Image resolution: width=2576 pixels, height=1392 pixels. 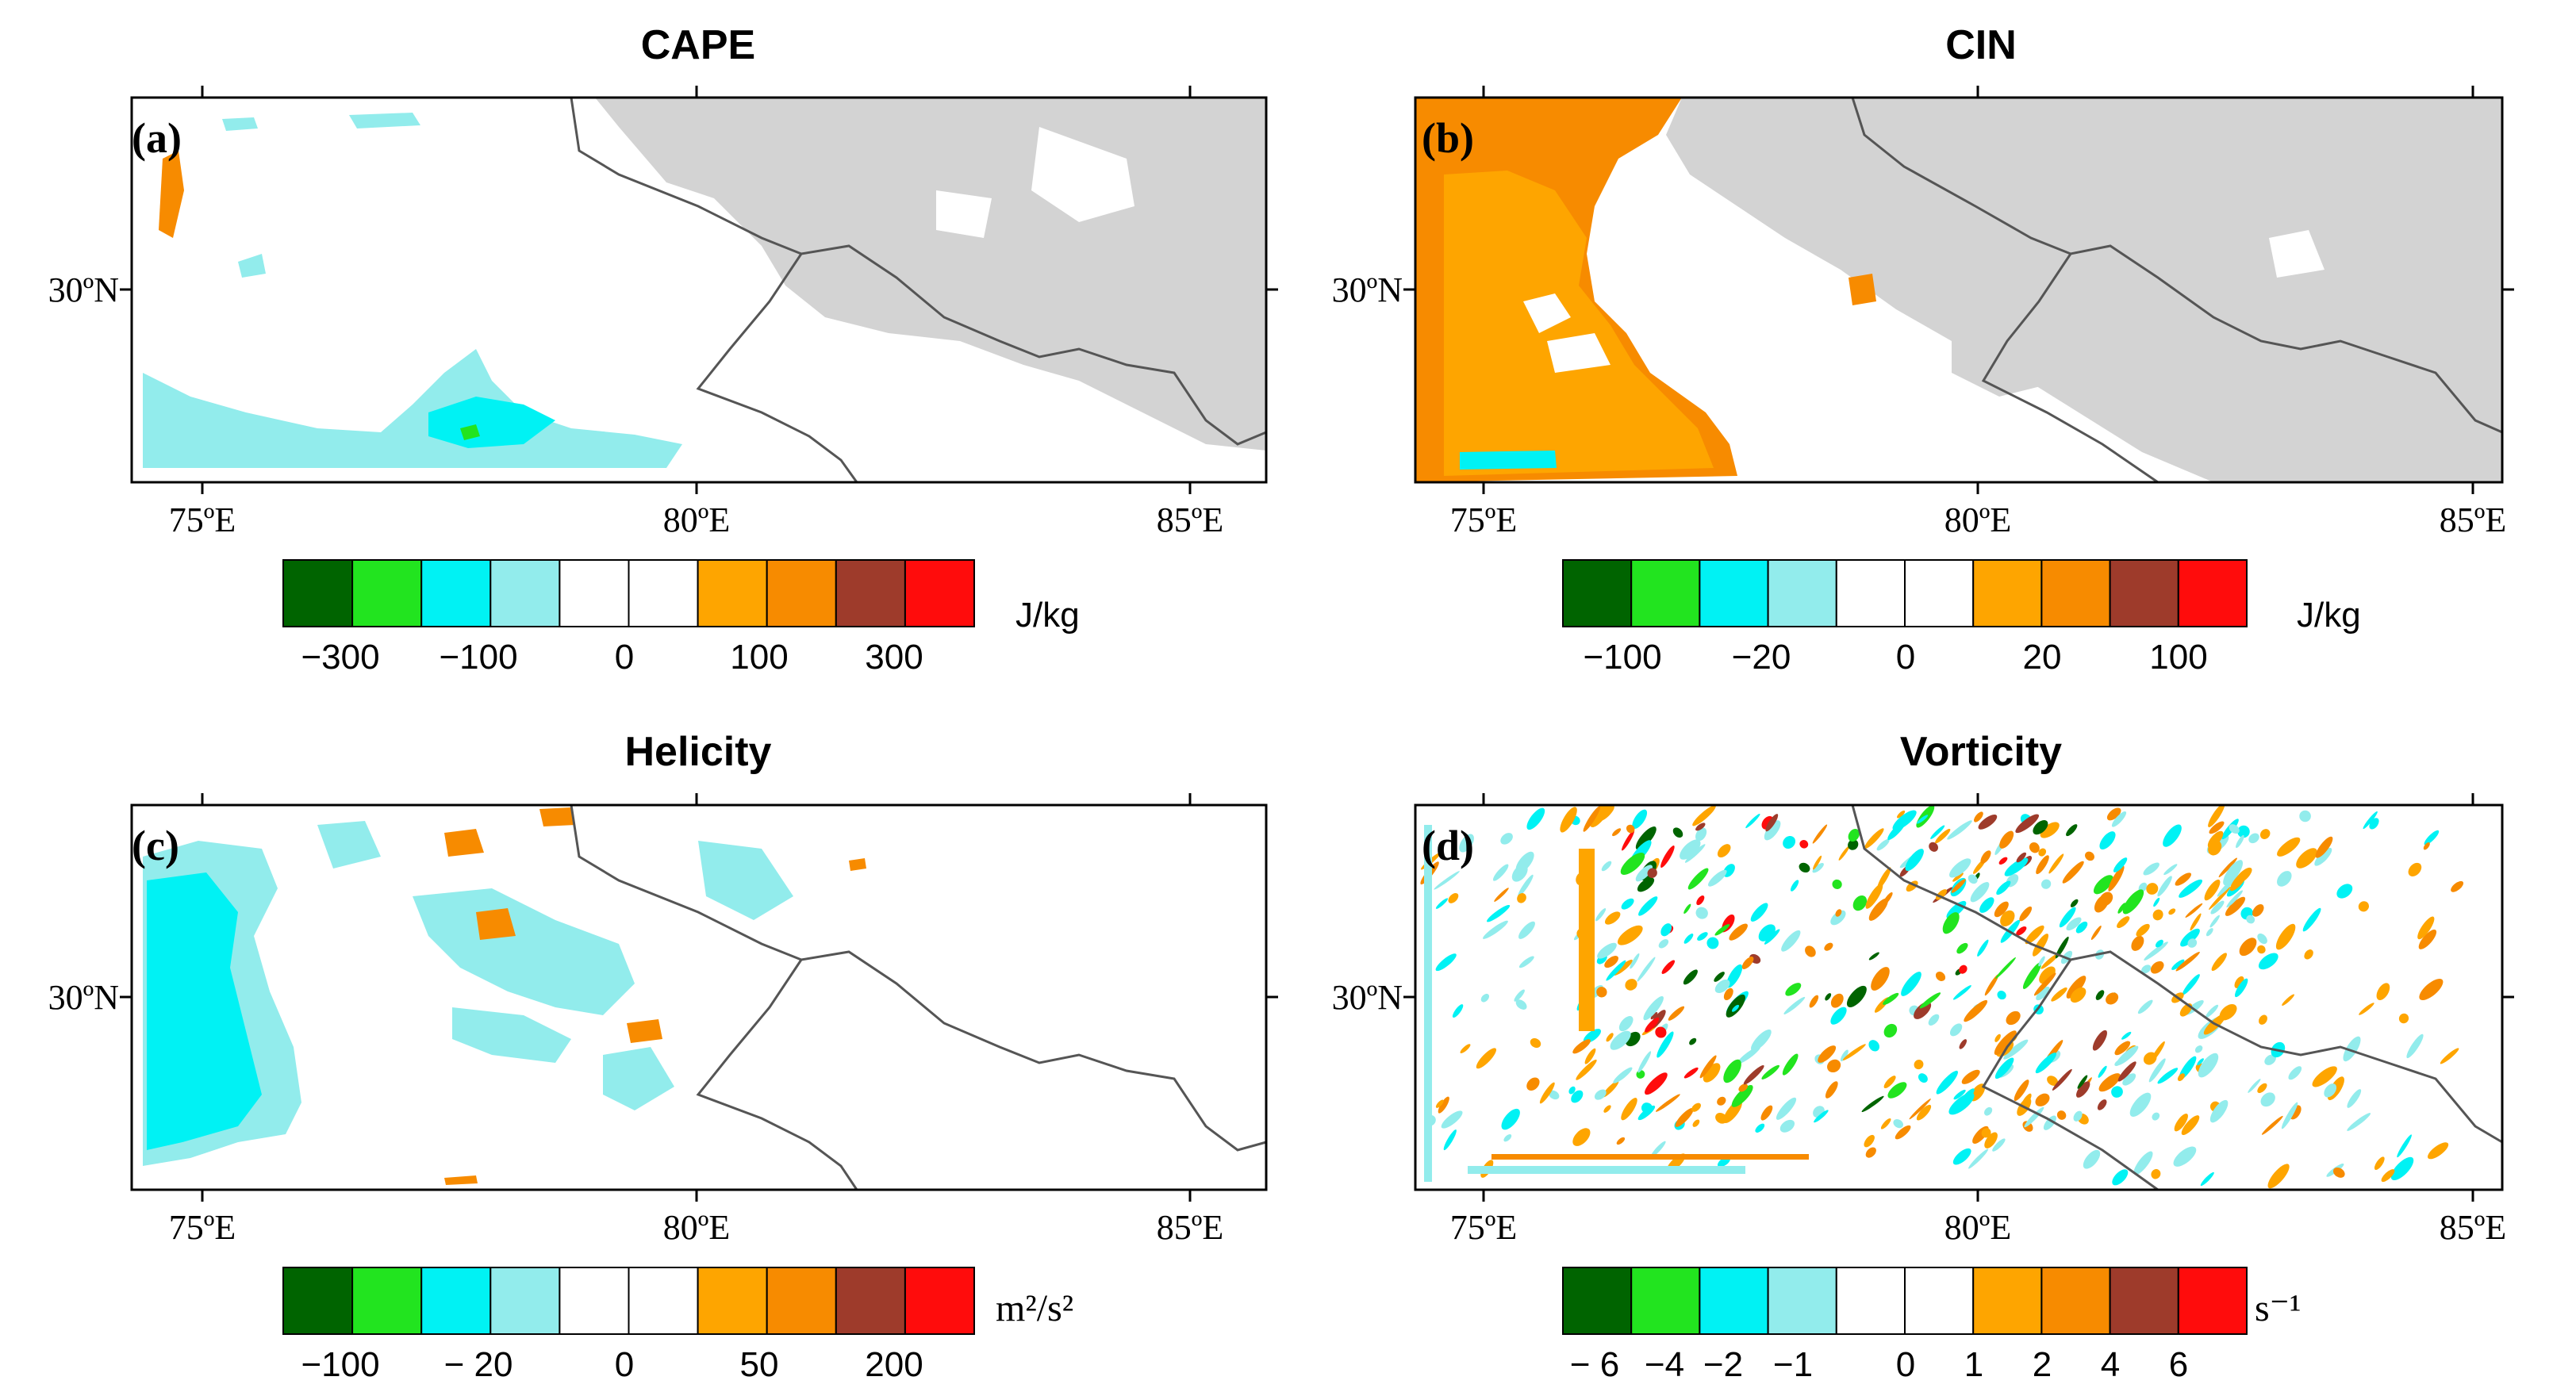 I want to click on colorbar-tick-label: −2, so click(x=1723, y=1364).